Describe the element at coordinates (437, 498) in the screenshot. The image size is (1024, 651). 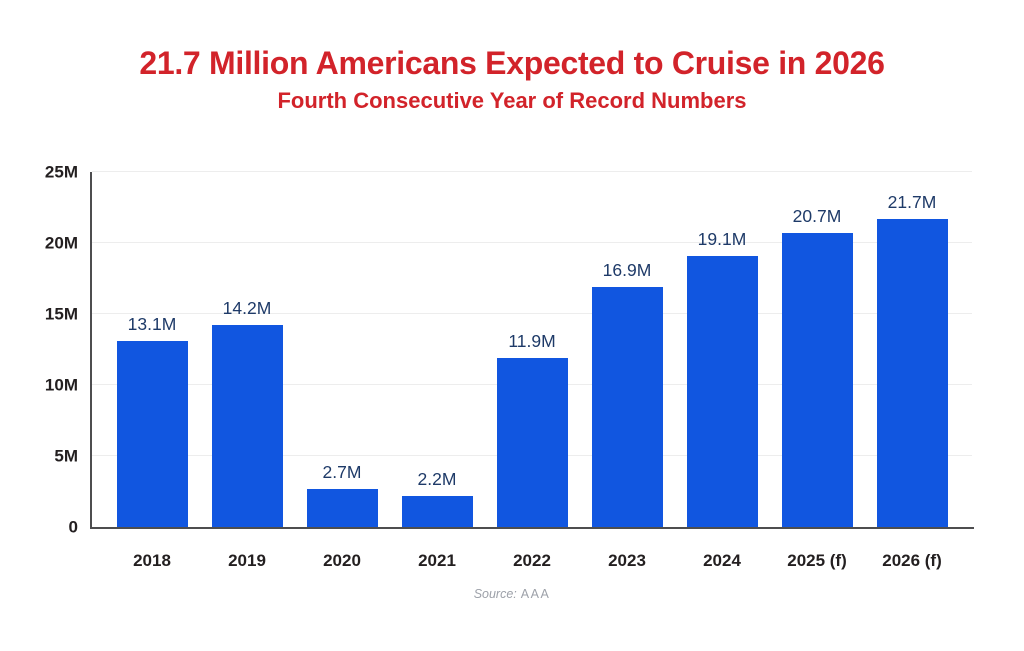
I see `bar-2021: 2.2M` at that location.